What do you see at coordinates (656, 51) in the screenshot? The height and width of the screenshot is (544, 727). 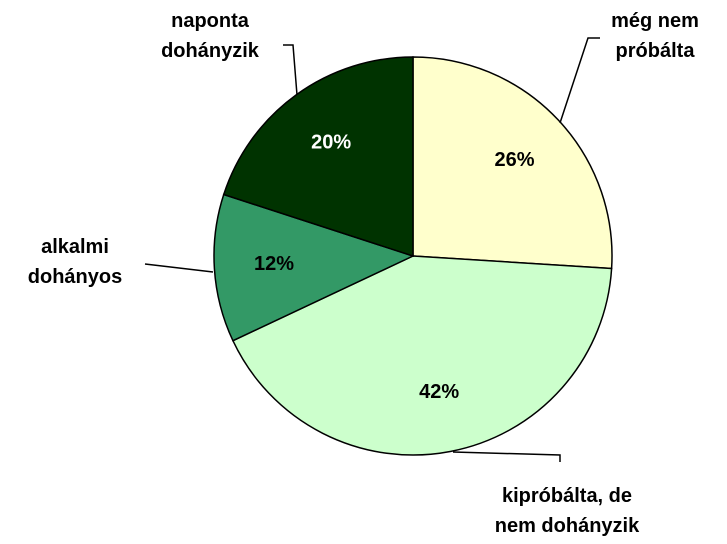 I see `label-line: próbálta` at bounding box center [656, 51].